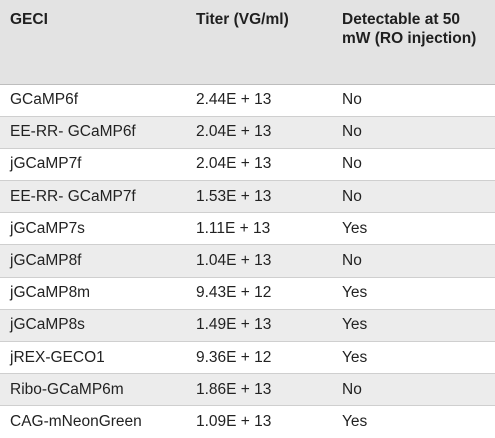 The width and height of the screenshot is (495, 438). Describe the element at coordinates (29, 19) in the screenshot. I see `header-geci: GECI` at that location.